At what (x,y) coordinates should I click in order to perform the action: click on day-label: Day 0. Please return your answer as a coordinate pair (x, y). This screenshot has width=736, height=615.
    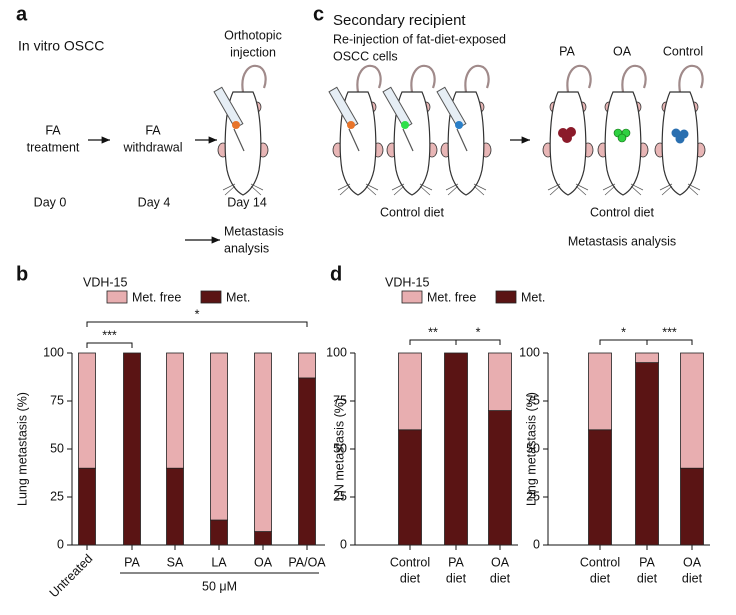
    Looking at the image, I should click on (50, 202).